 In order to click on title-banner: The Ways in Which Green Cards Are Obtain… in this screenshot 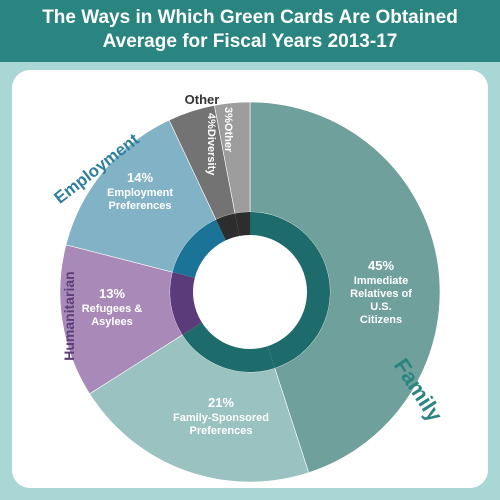, I will do `click(250, 31)`.